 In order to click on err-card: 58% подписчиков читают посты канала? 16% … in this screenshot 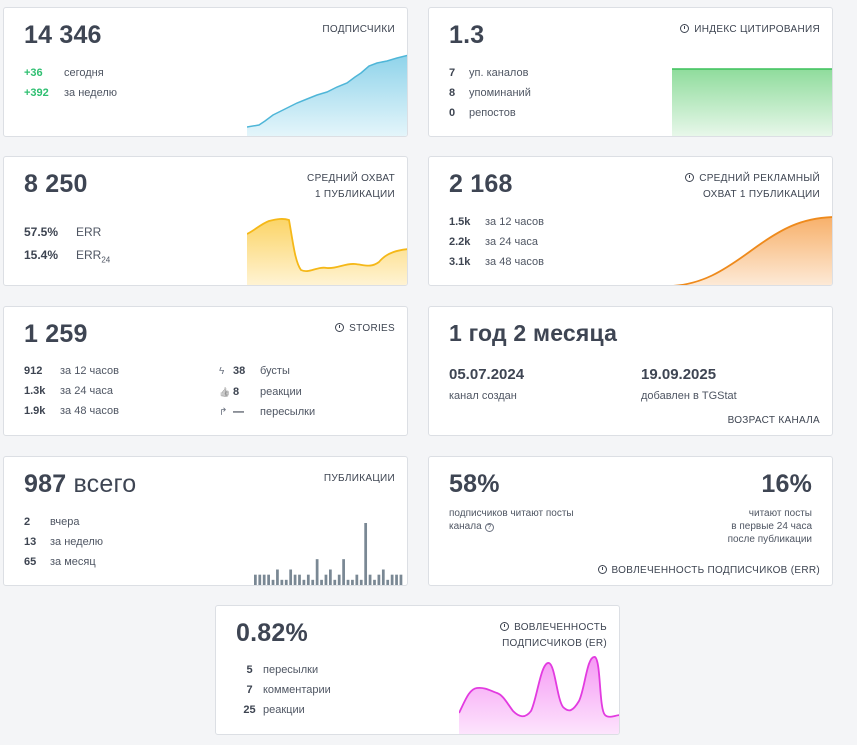, I will do `click(630, 521)`.